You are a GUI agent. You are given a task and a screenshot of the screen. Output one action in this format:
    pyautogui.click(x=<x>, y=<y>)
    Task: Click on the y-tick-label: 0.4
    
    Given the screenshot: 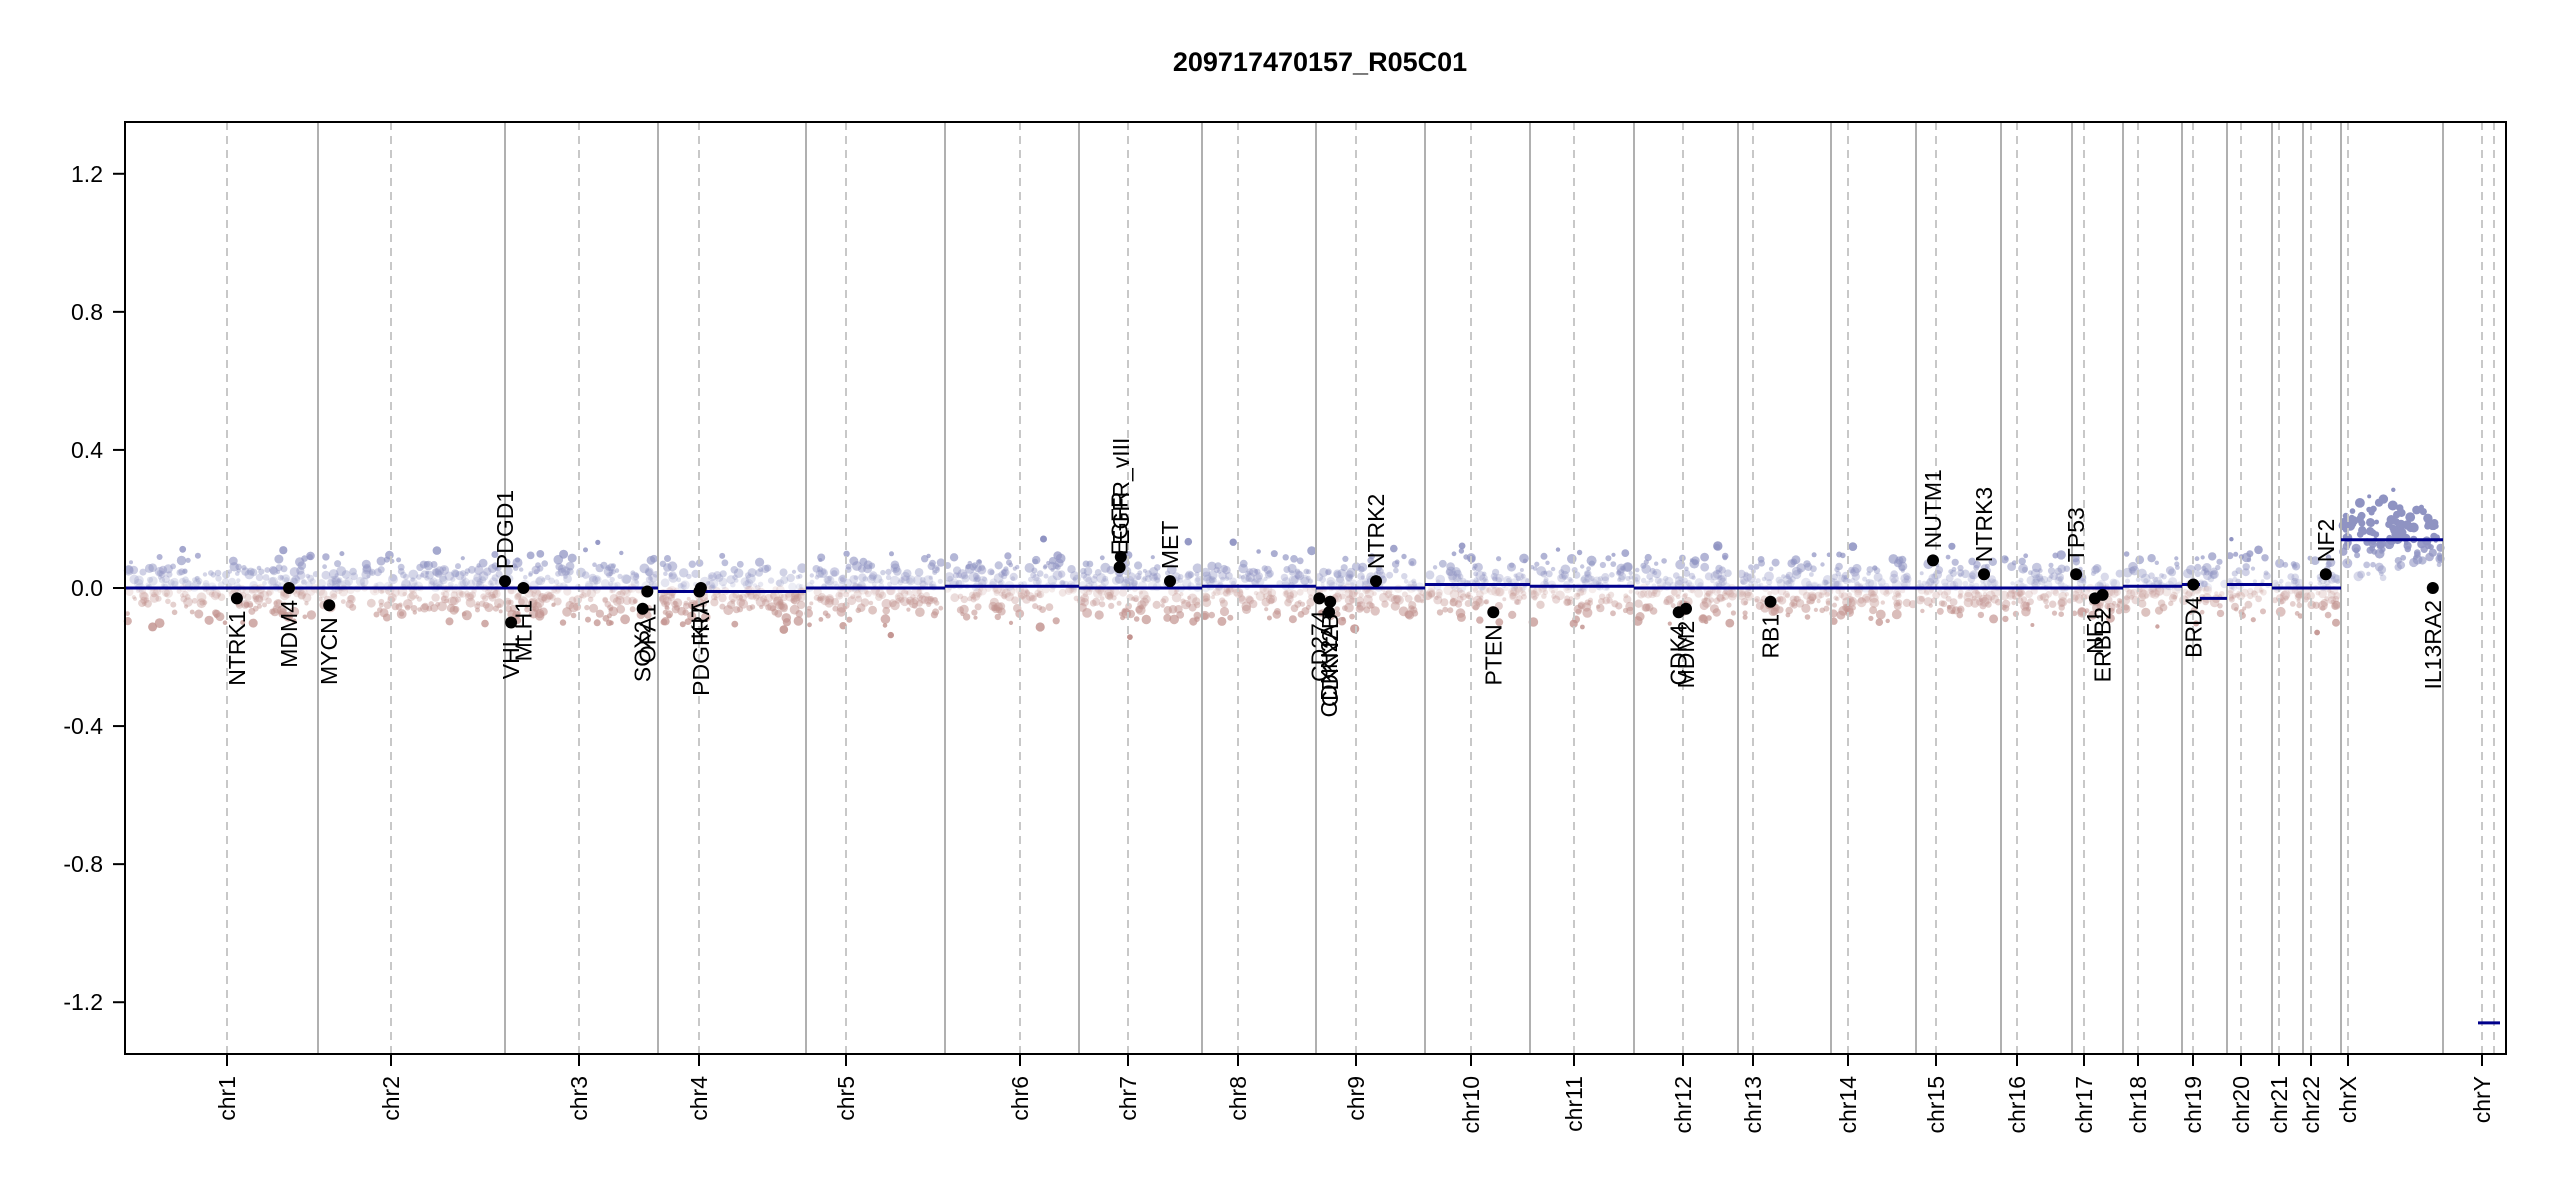 What is the action you would take?
    pyautogui.click(x=87, y=450)
    